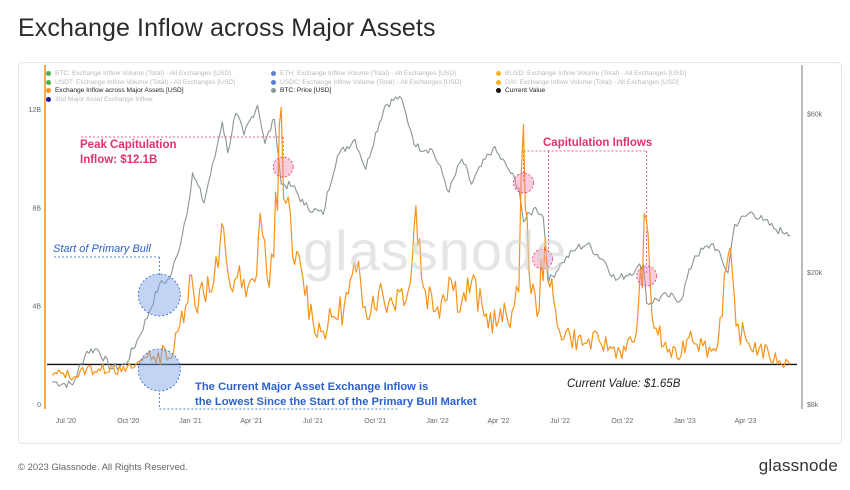 This screenshot has height=490, width=850. I want to click on glassnode-logo: glassnode, so click(798, 465).